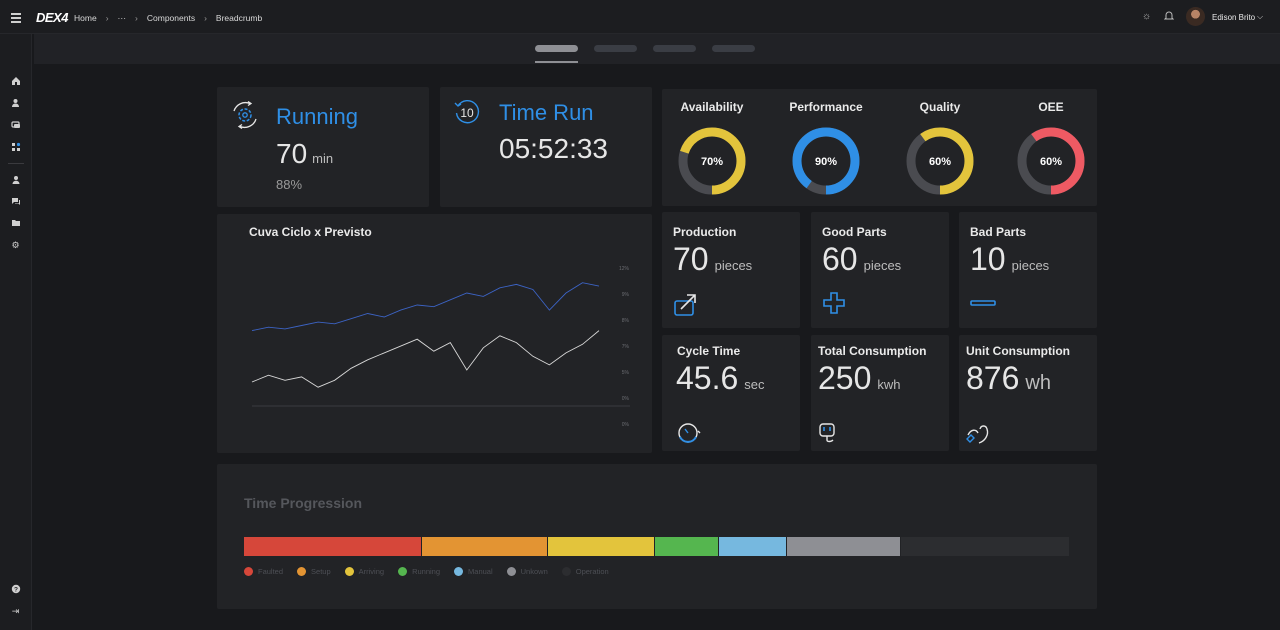 This screenshot has width=1280, height=630. I want to click on y-tick-label: 7%, so click(626, 347).